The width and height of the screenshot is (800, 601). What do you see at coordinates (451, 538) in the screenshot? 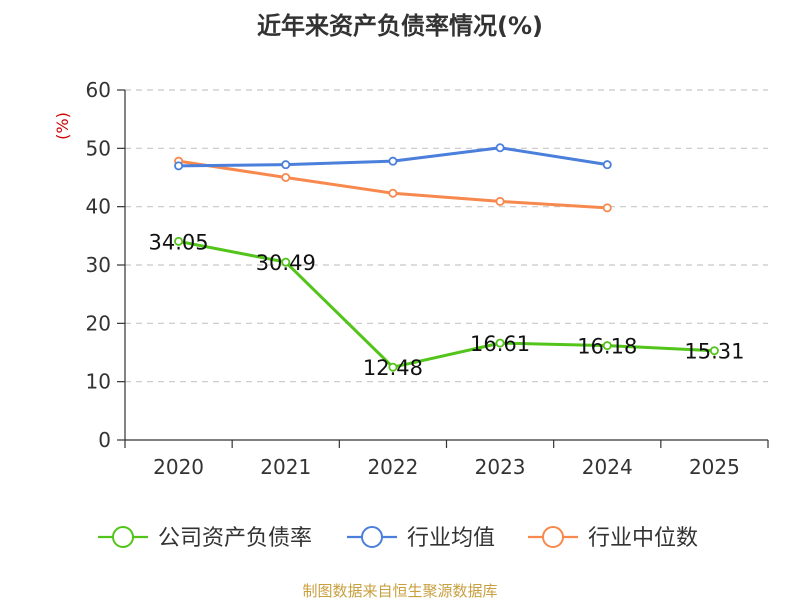
I see `legend-label: 行业均值` at bounding box center [451, 538].